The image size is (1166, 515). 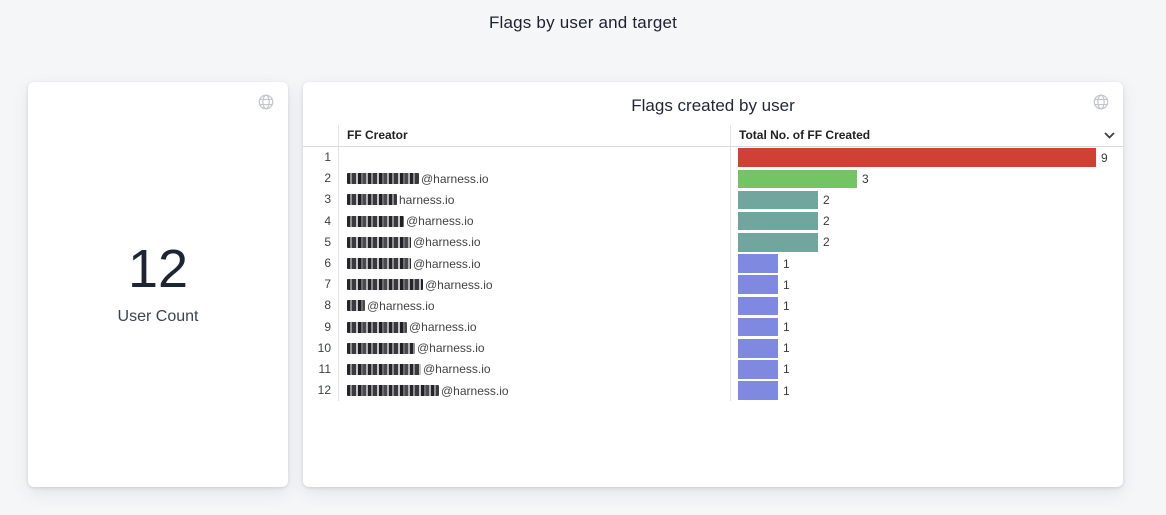 I want to click on table-row: 6 @harness.io 1, so click(x=713, y=263).